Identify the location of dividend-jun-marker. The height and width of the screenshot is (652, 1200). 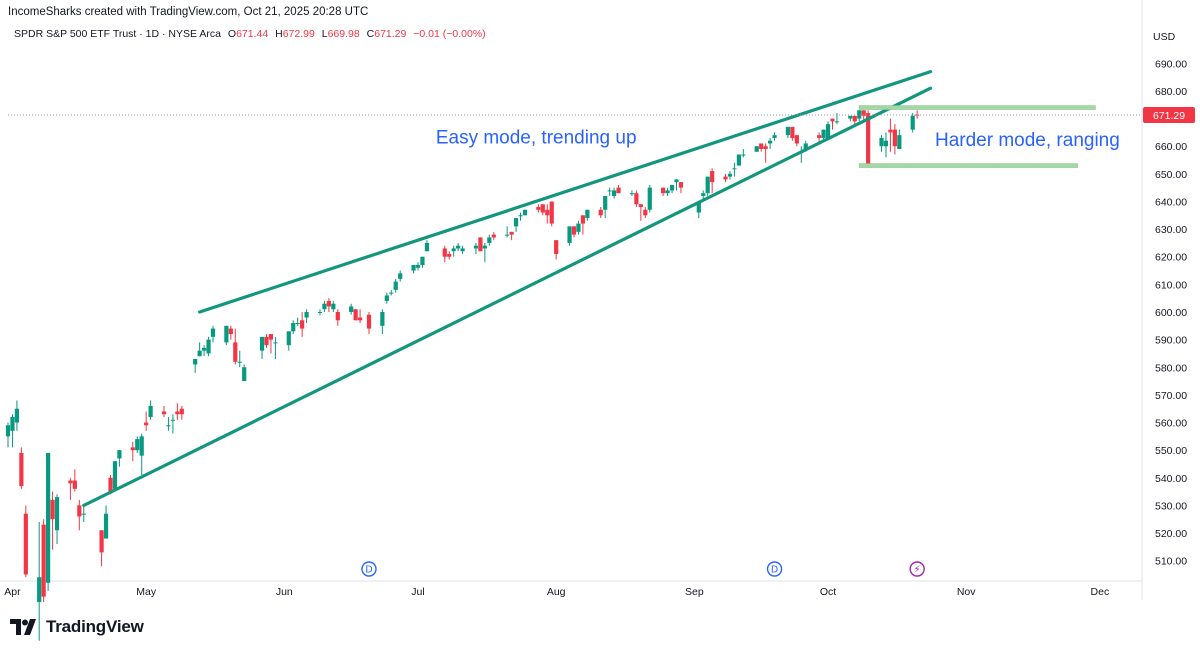
(369, 569).